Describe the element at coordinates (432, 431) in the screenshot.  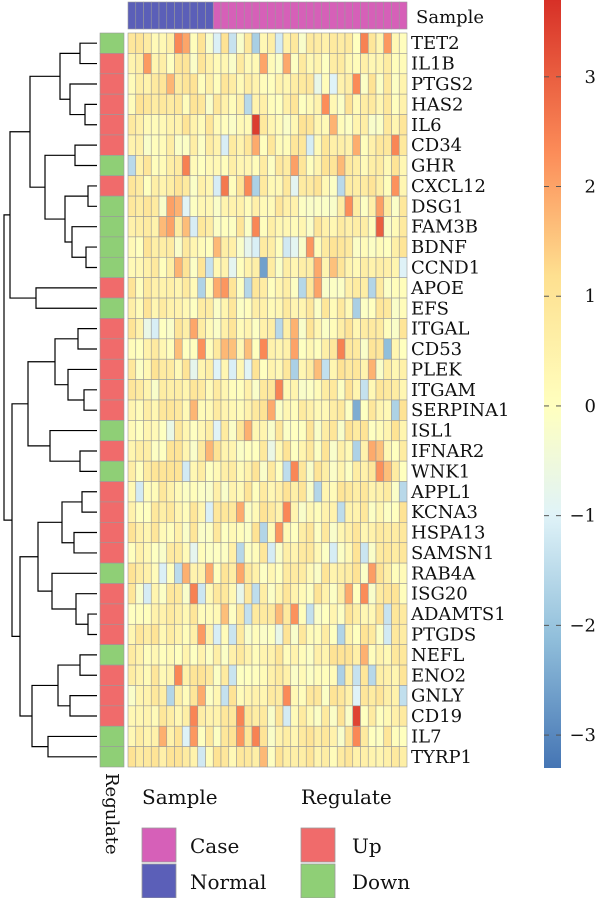
I see `row-label: ISL1` at that location.